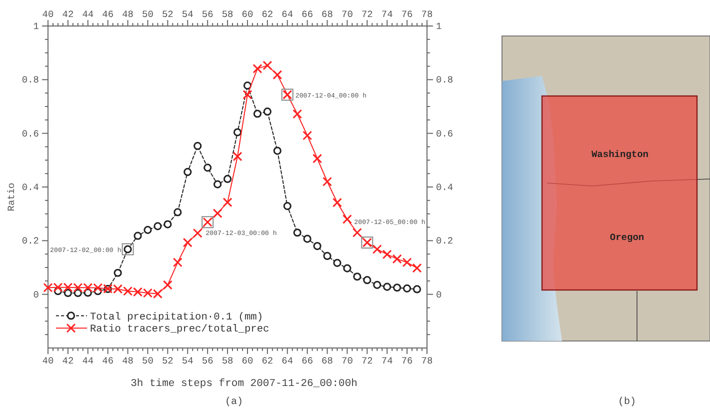  What do you see at coordinates (308, 14) in the screenshot?
I see `x-tick-label: 66` at bounding box center [308, 14].